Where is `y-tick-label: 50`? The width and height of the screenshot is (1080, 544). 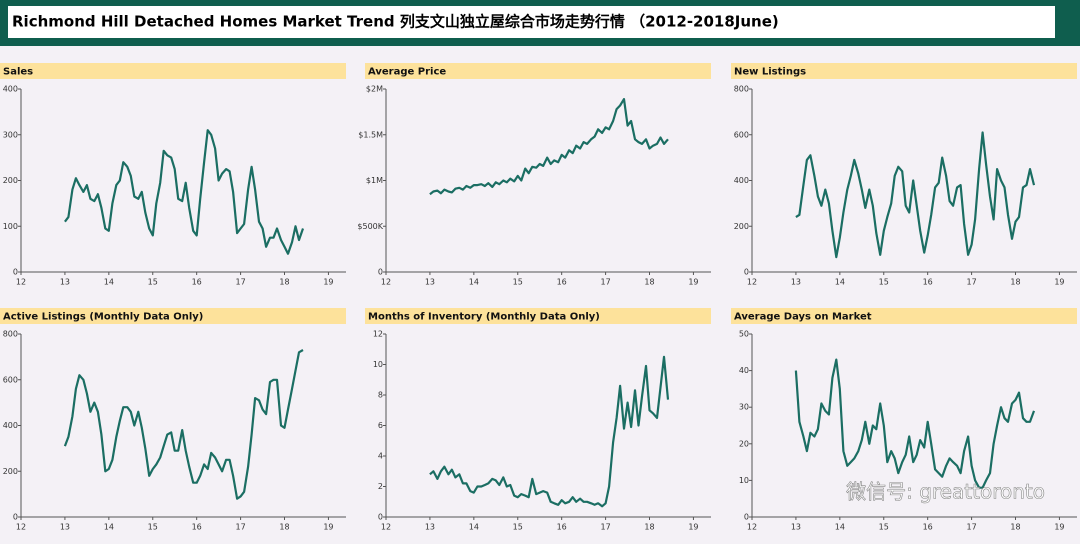
y-tick-label: 50 is located at coordinates (744, 334).